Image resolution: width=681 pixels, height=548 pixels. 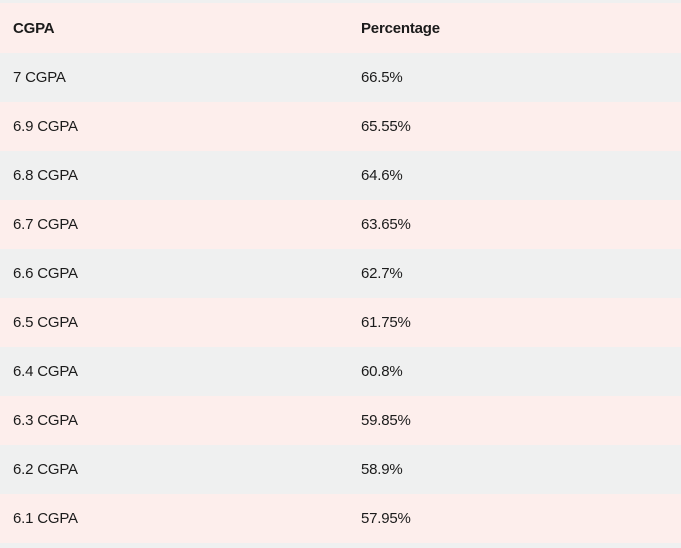 What do you see at coordinates (340, 545) in the screenshot?
I see `cropped-row-edge-bottom` at bounding box center [340, 545].